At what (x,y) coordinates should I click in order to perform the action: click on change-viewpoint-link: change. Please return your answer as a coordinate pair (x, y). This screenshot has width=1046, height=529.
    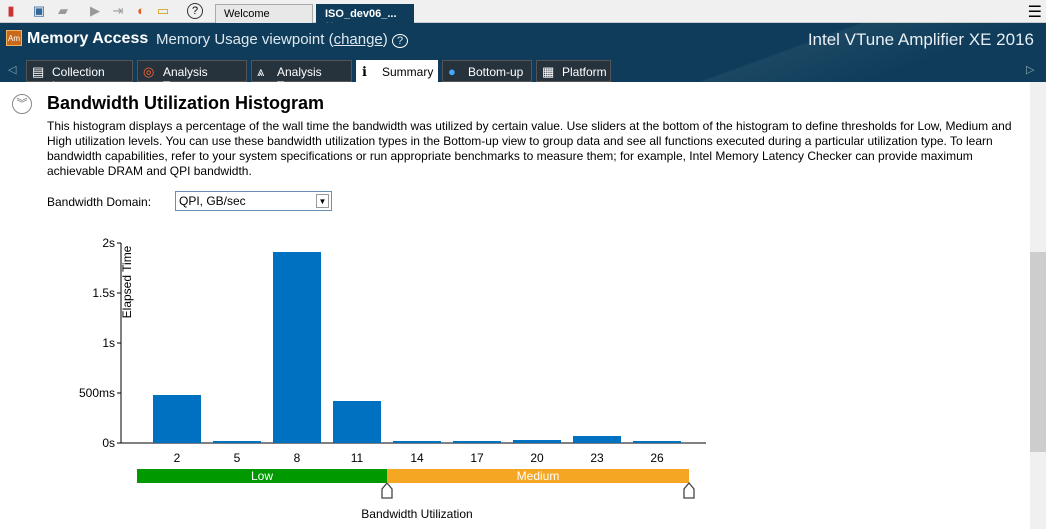
    Looking at the image, I should click on (358, 39).